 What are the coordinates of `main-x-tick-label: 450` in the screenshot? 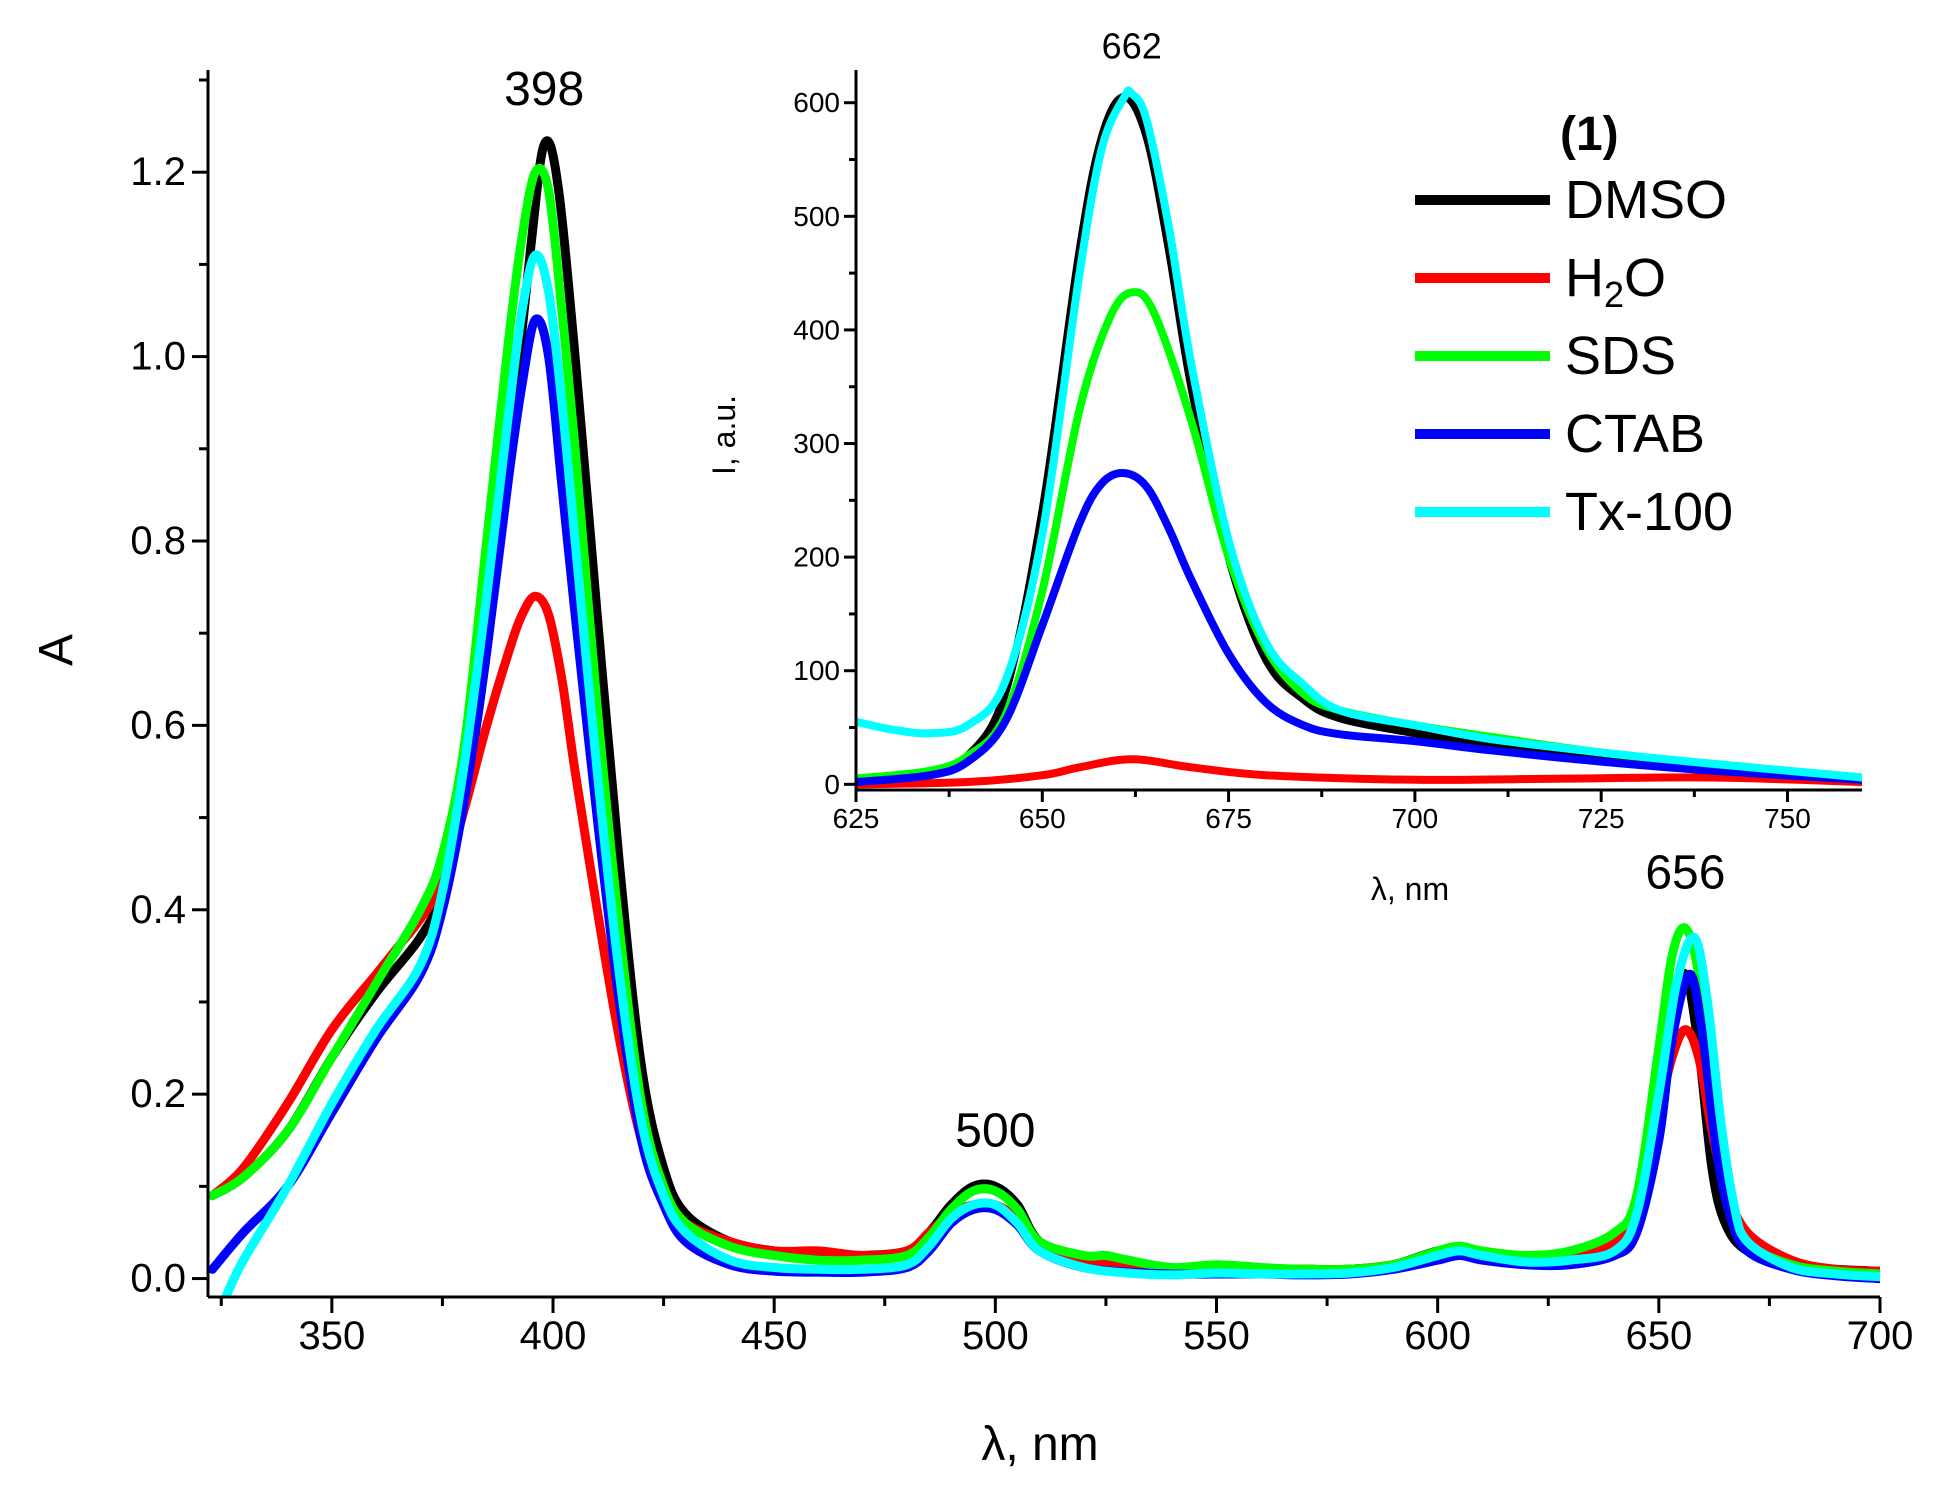 It's located at (774, 1336).